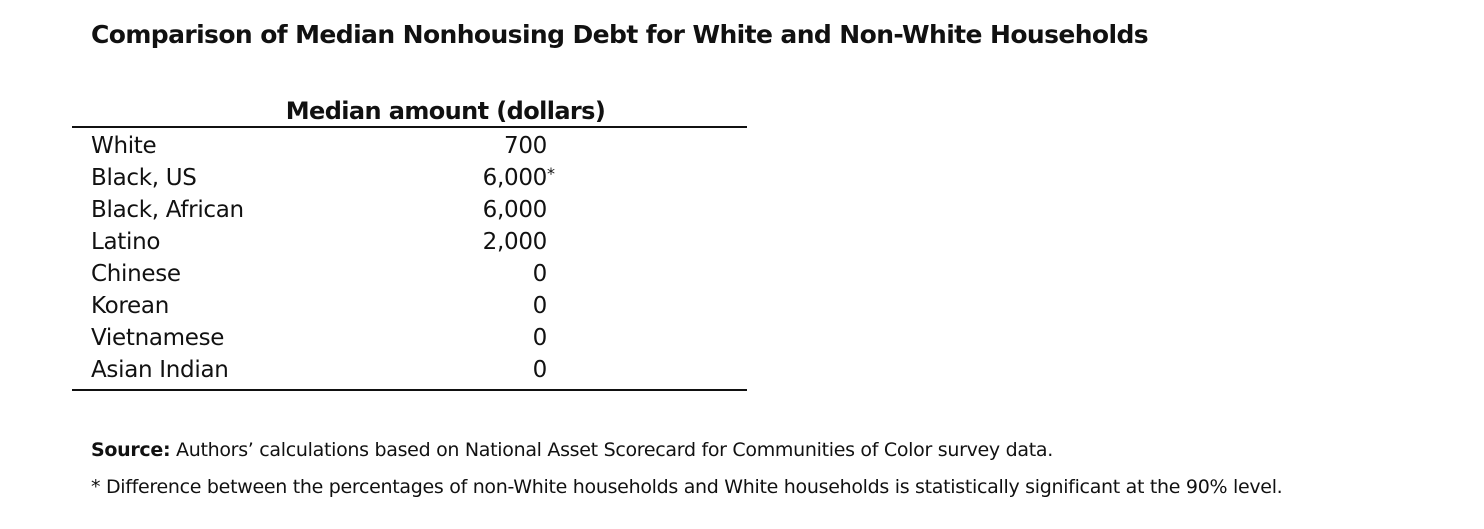 This screenshot has height=529, width=1484. Describe the element at coordinates (126, 242) in the screenshot. I see `row-label: Latino` at that location.